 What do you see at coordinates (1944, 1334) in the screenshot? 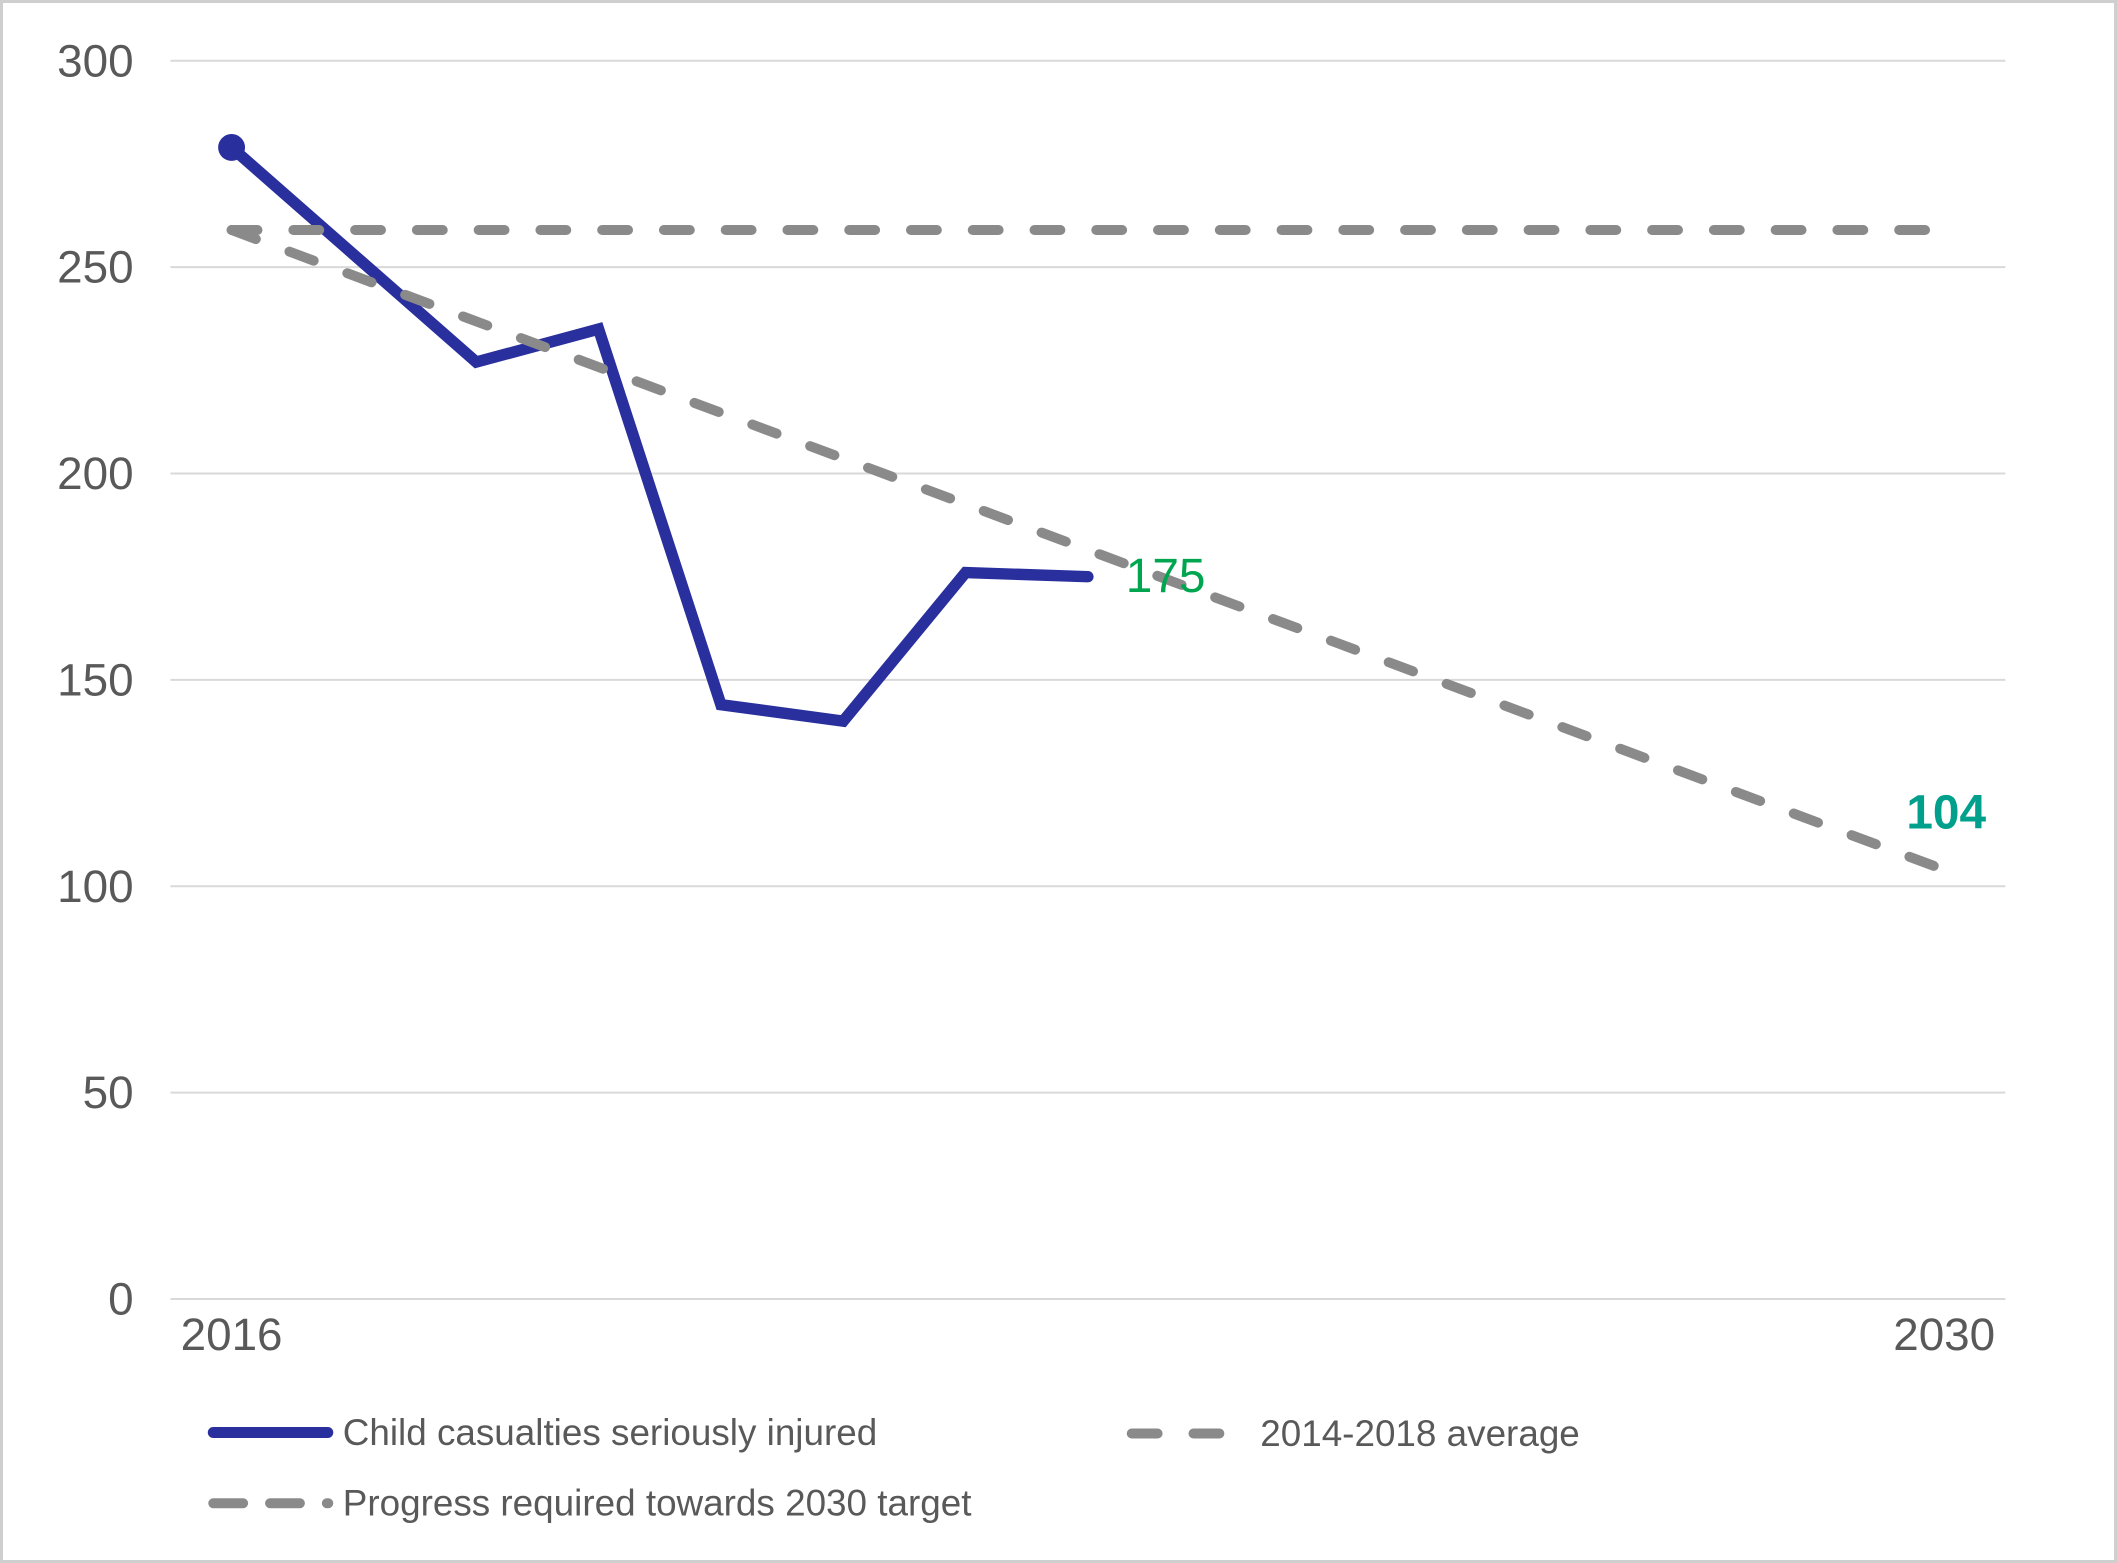
I see `x-axis-label-2030: 2030` at bounding box center [1944, 1334].